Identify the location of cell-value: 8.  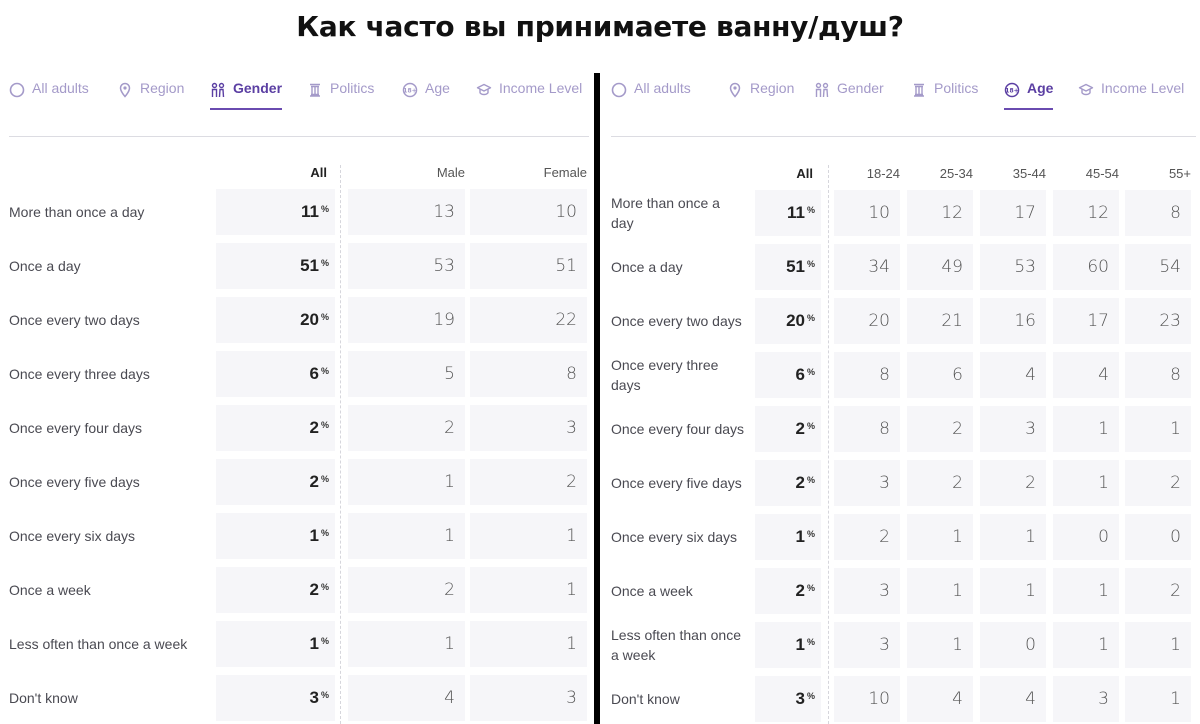
(1158, 213).